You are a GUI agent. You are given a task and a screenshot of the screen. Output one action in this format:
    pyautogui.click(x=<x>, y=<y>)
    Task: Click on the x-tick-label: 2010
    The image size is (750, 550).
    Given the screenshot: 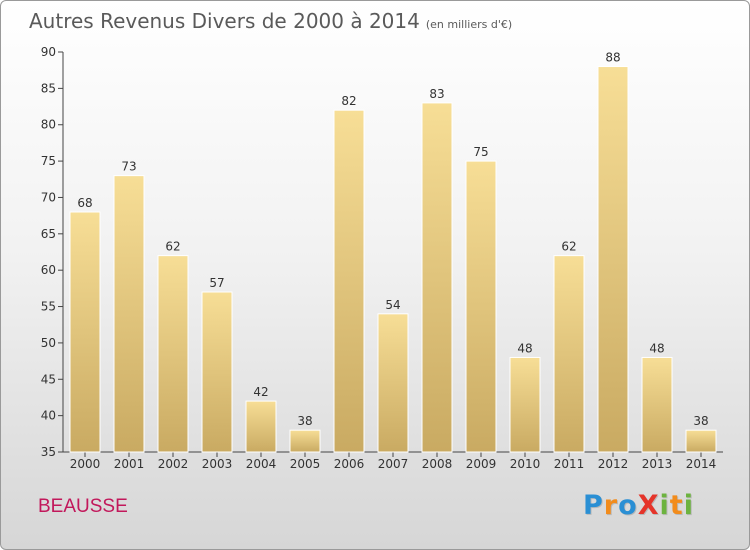 What is the action you would take?
    pyautogui.click(x=525, y=464)
    